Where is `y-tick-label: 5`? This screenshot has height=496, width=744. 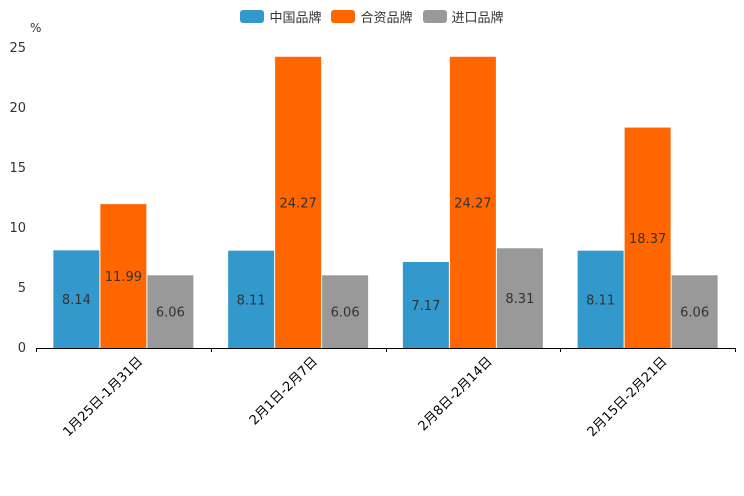
y-tick-label: 5 is located at coordinates (22, 288).